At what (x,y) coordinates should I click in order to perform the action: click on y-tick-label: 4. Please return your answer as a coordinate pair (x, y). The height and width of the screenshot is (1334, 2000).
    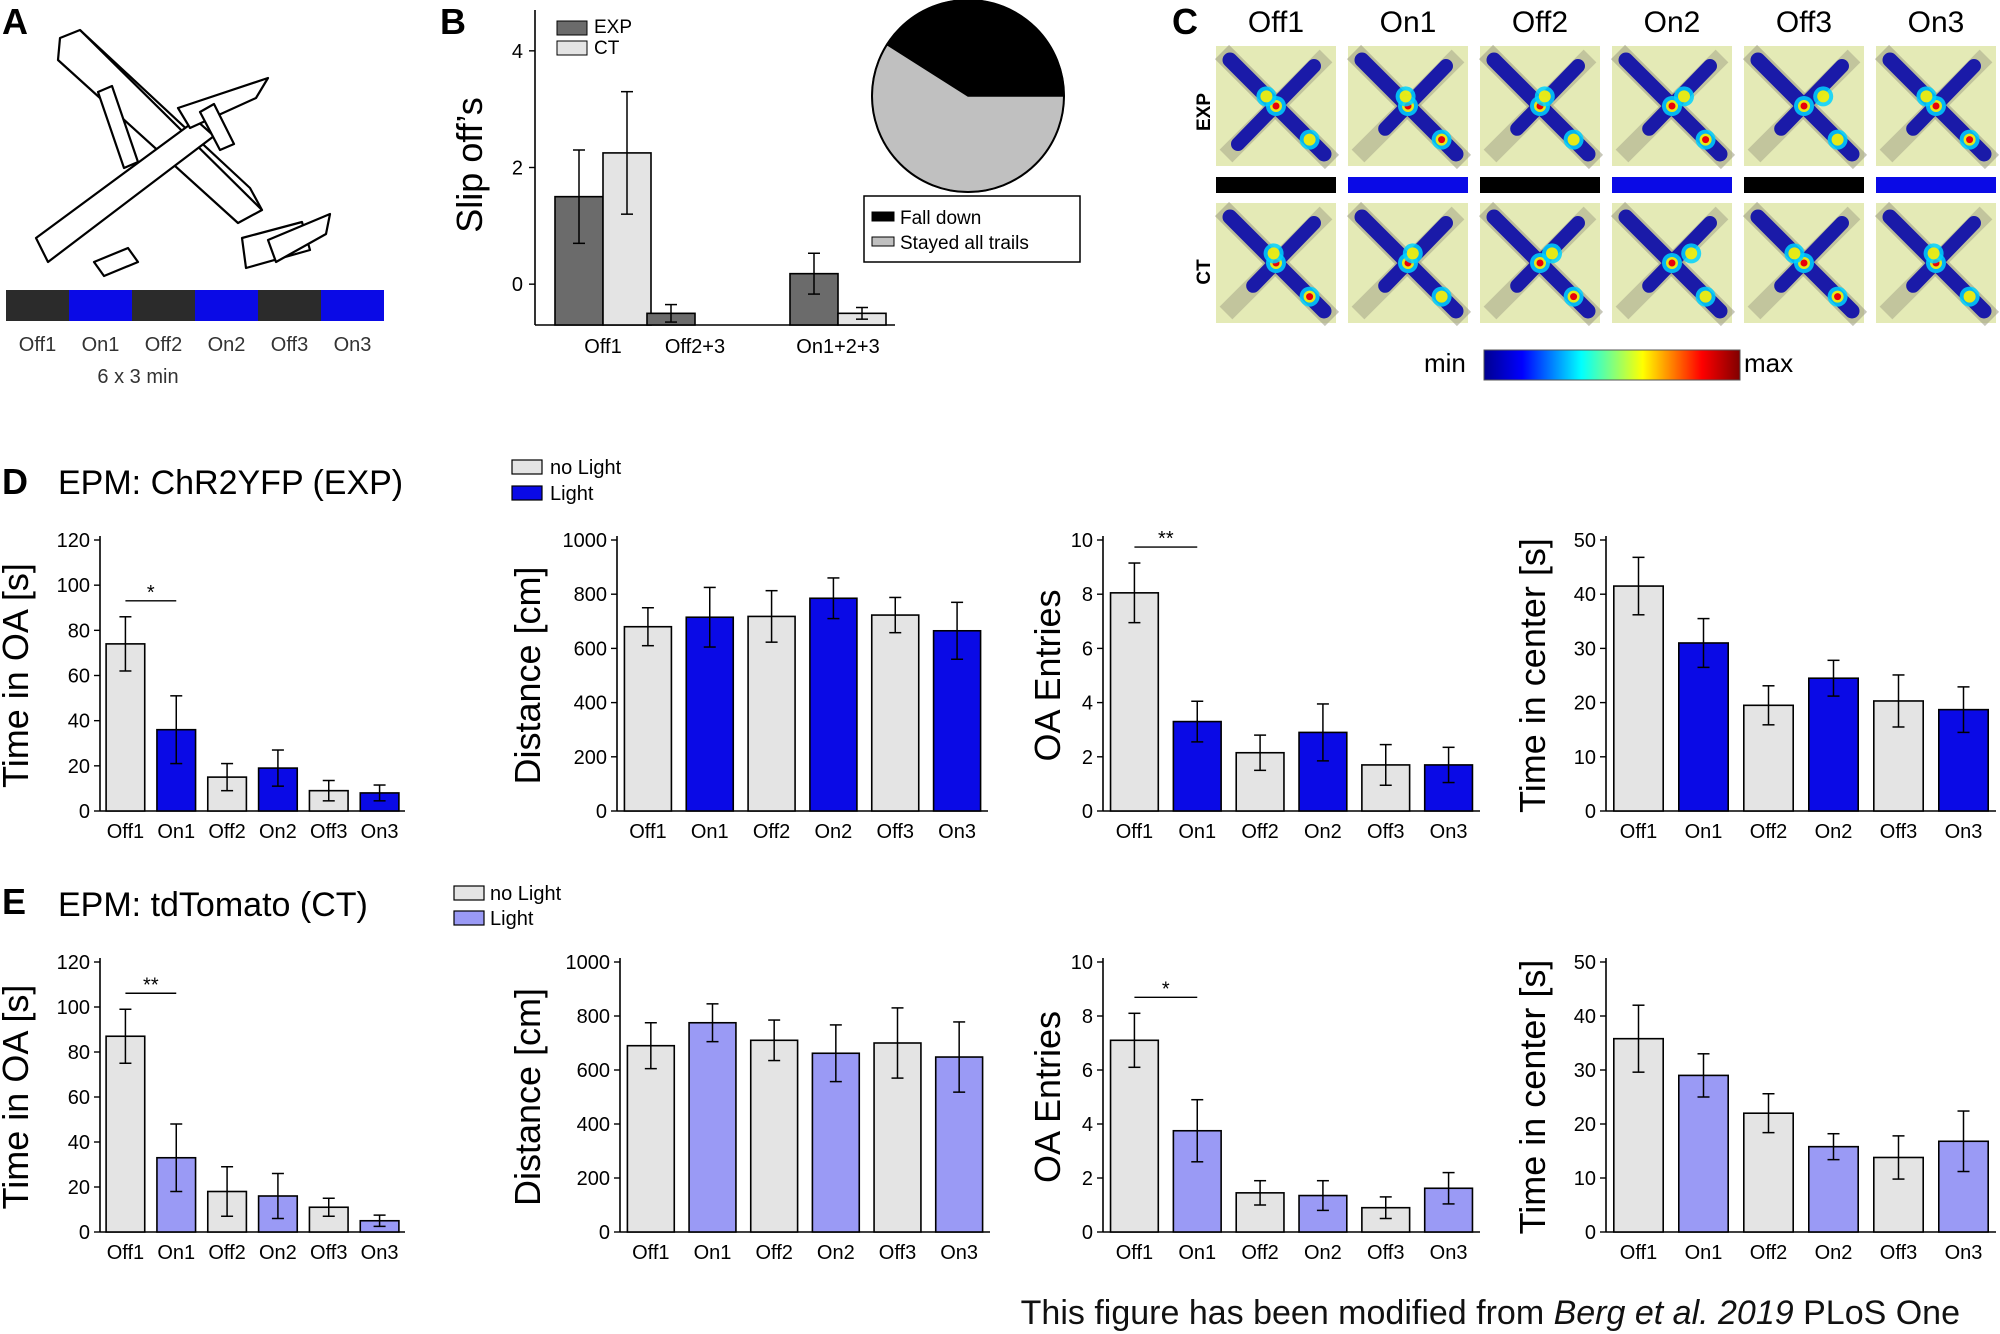
    Looking at the image, I should click on (1087, 1125).